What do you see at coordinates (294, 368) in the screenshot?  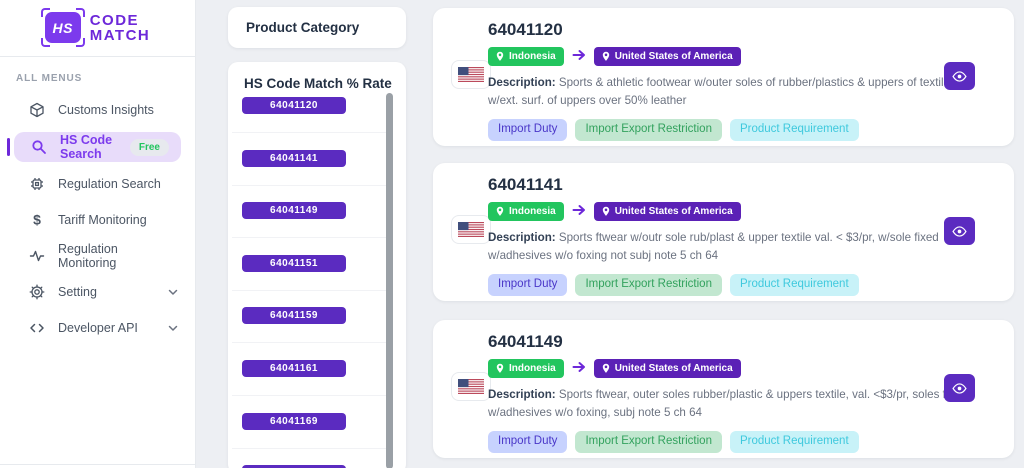 I see `hs-code-button: 64041161` at bounding box center [294, 368].